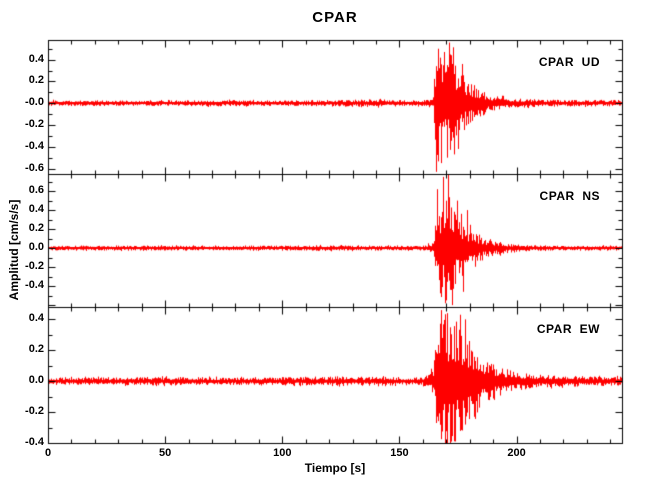 The width and height of the screenshot is (650, 500). What do you see at coordinates (165, 453) in the screenshot?
I see `x-tick-label: 50` at bounding box center [165, 453].